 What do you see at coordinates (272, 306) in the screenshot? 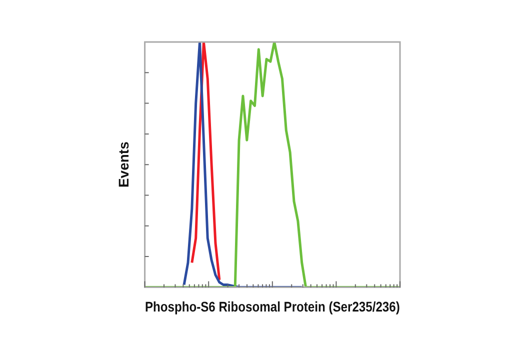
I see `x-axis-title: Phospho-S6 Ribosomal Protein (Ser235/236)` at bounding box center [272, 306].